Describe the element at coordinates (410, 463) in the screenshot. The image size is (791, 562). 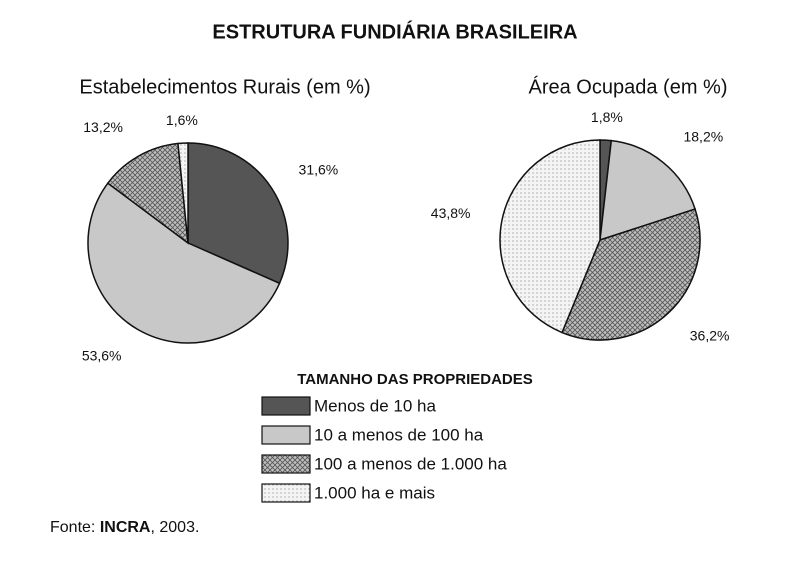
I see `legend-label: 100 a menos de 1.000 ha` at that location.